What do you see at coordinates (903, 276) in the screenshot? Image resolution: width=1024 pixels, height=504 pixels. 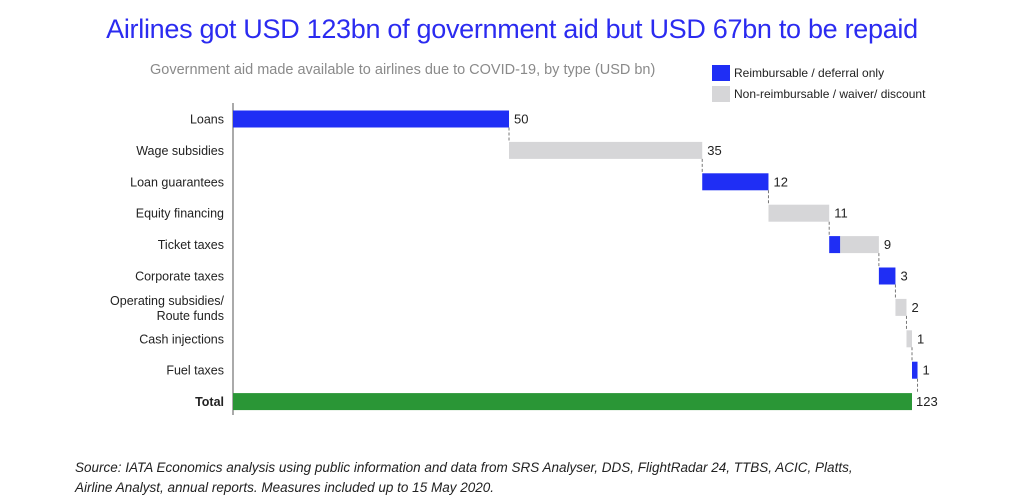 I see `value-label: 3` at bounding box center [903, 276].